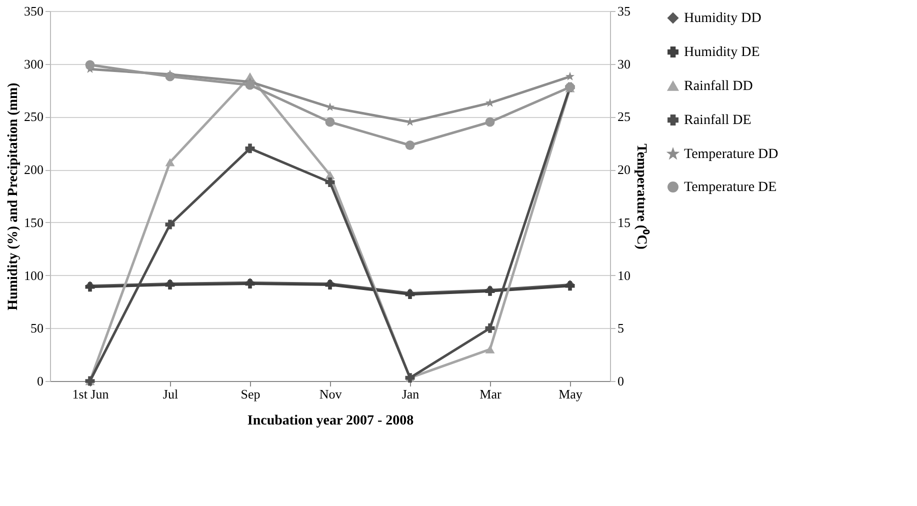 The image size is (917, 506). I want to click on y2-axis-title: Temperature (⁰C), so click(642, 197).